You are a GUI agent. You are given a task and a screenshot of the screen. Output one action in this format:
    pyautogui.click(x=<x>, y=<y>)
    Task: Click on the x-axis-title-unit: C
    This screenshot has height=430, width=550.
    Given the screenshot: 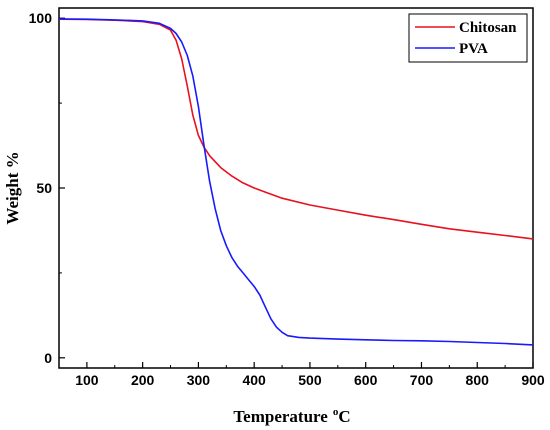 What is the action you would take?
    pyautogui.click(x=344, y=416)
    